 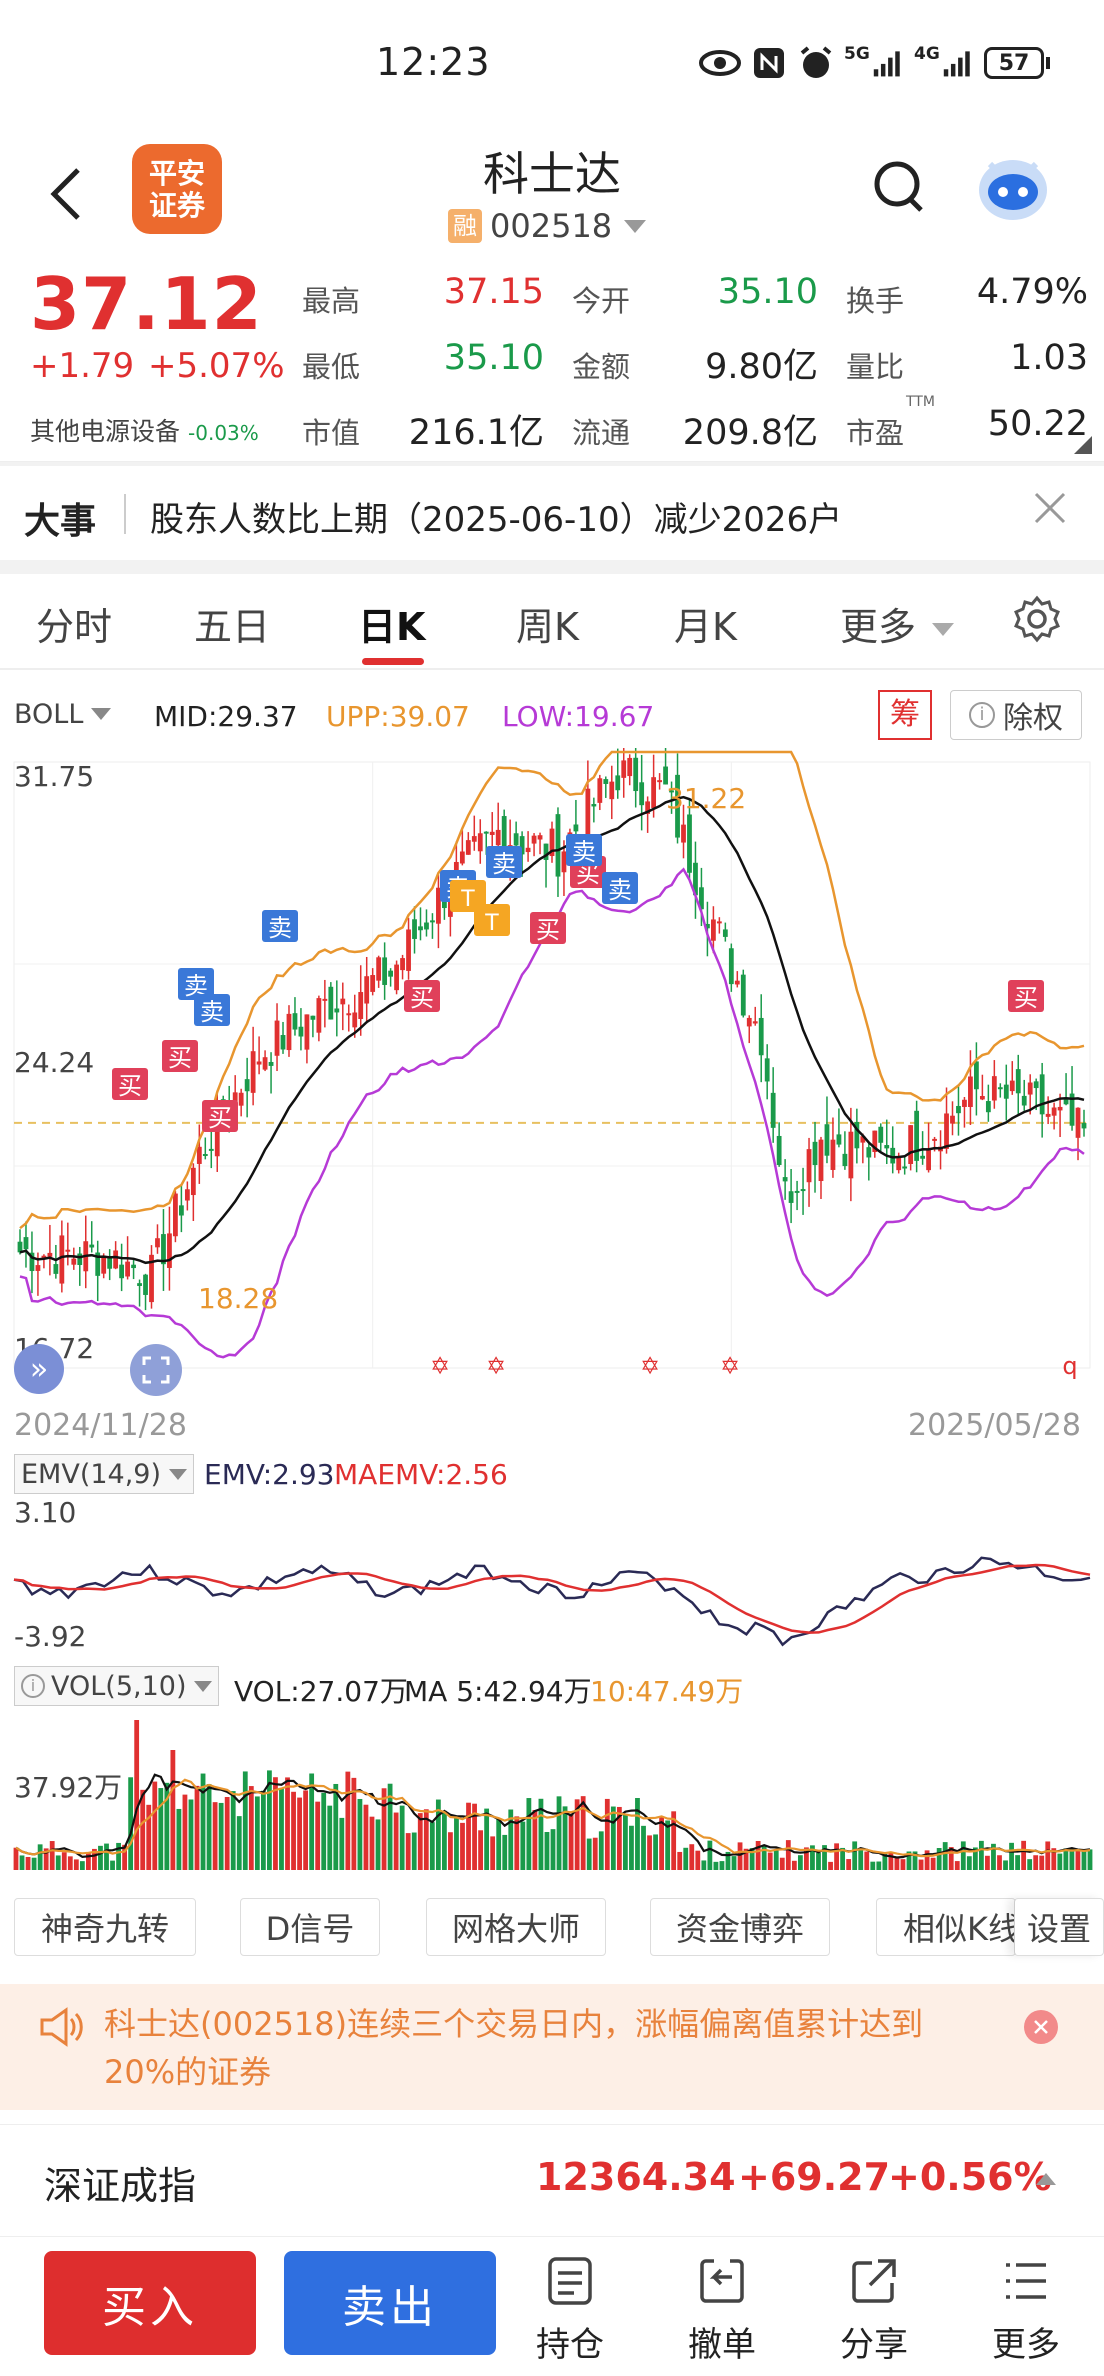 I want to click on tab-five-day: 五日, so click(x=232, y=627).